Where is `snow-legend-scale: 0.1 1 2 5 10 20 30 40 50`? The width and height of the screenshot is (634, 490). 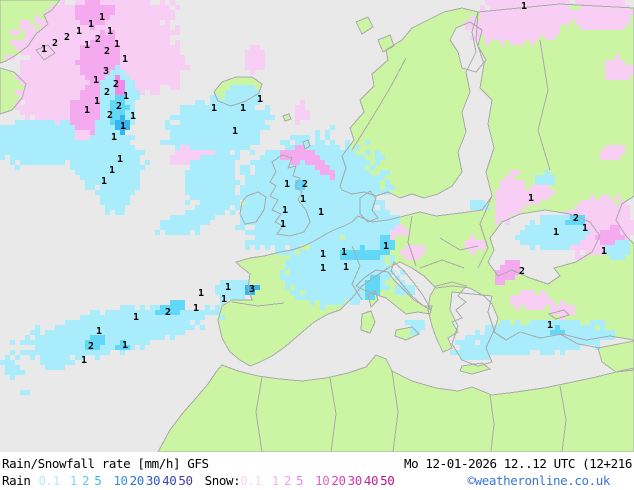 snow-legend-scale: 0.1 1 2 5 10 20 30 40 50 is located at coordinates (318, 480).